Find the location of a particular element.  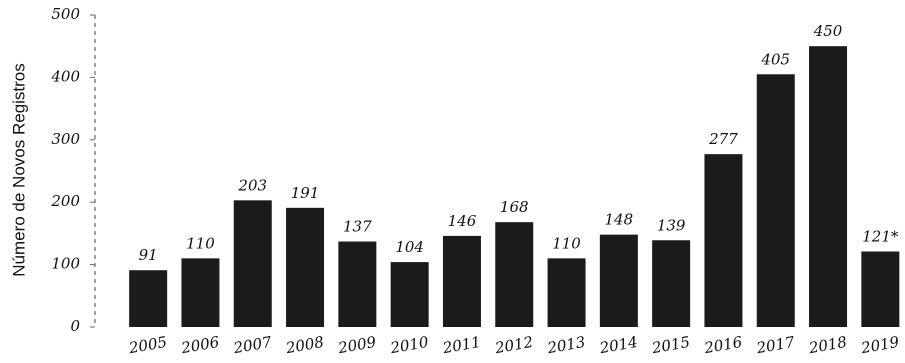

y-tick-label: 500 is located at coordinates (65, 14).